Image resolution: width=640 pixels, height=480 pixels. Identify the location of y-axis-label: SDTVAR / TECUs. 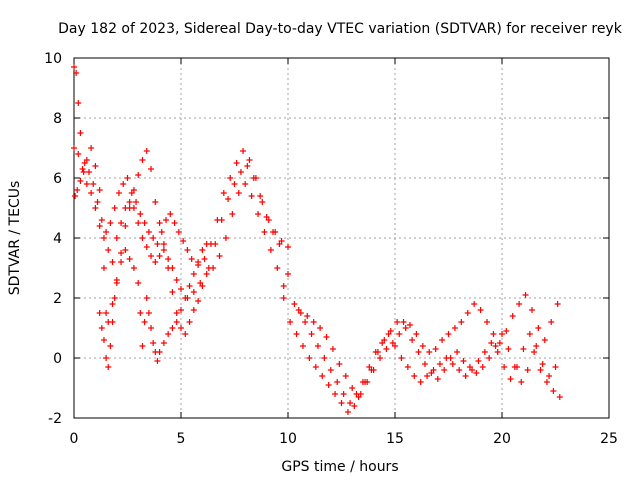
(15, 238).